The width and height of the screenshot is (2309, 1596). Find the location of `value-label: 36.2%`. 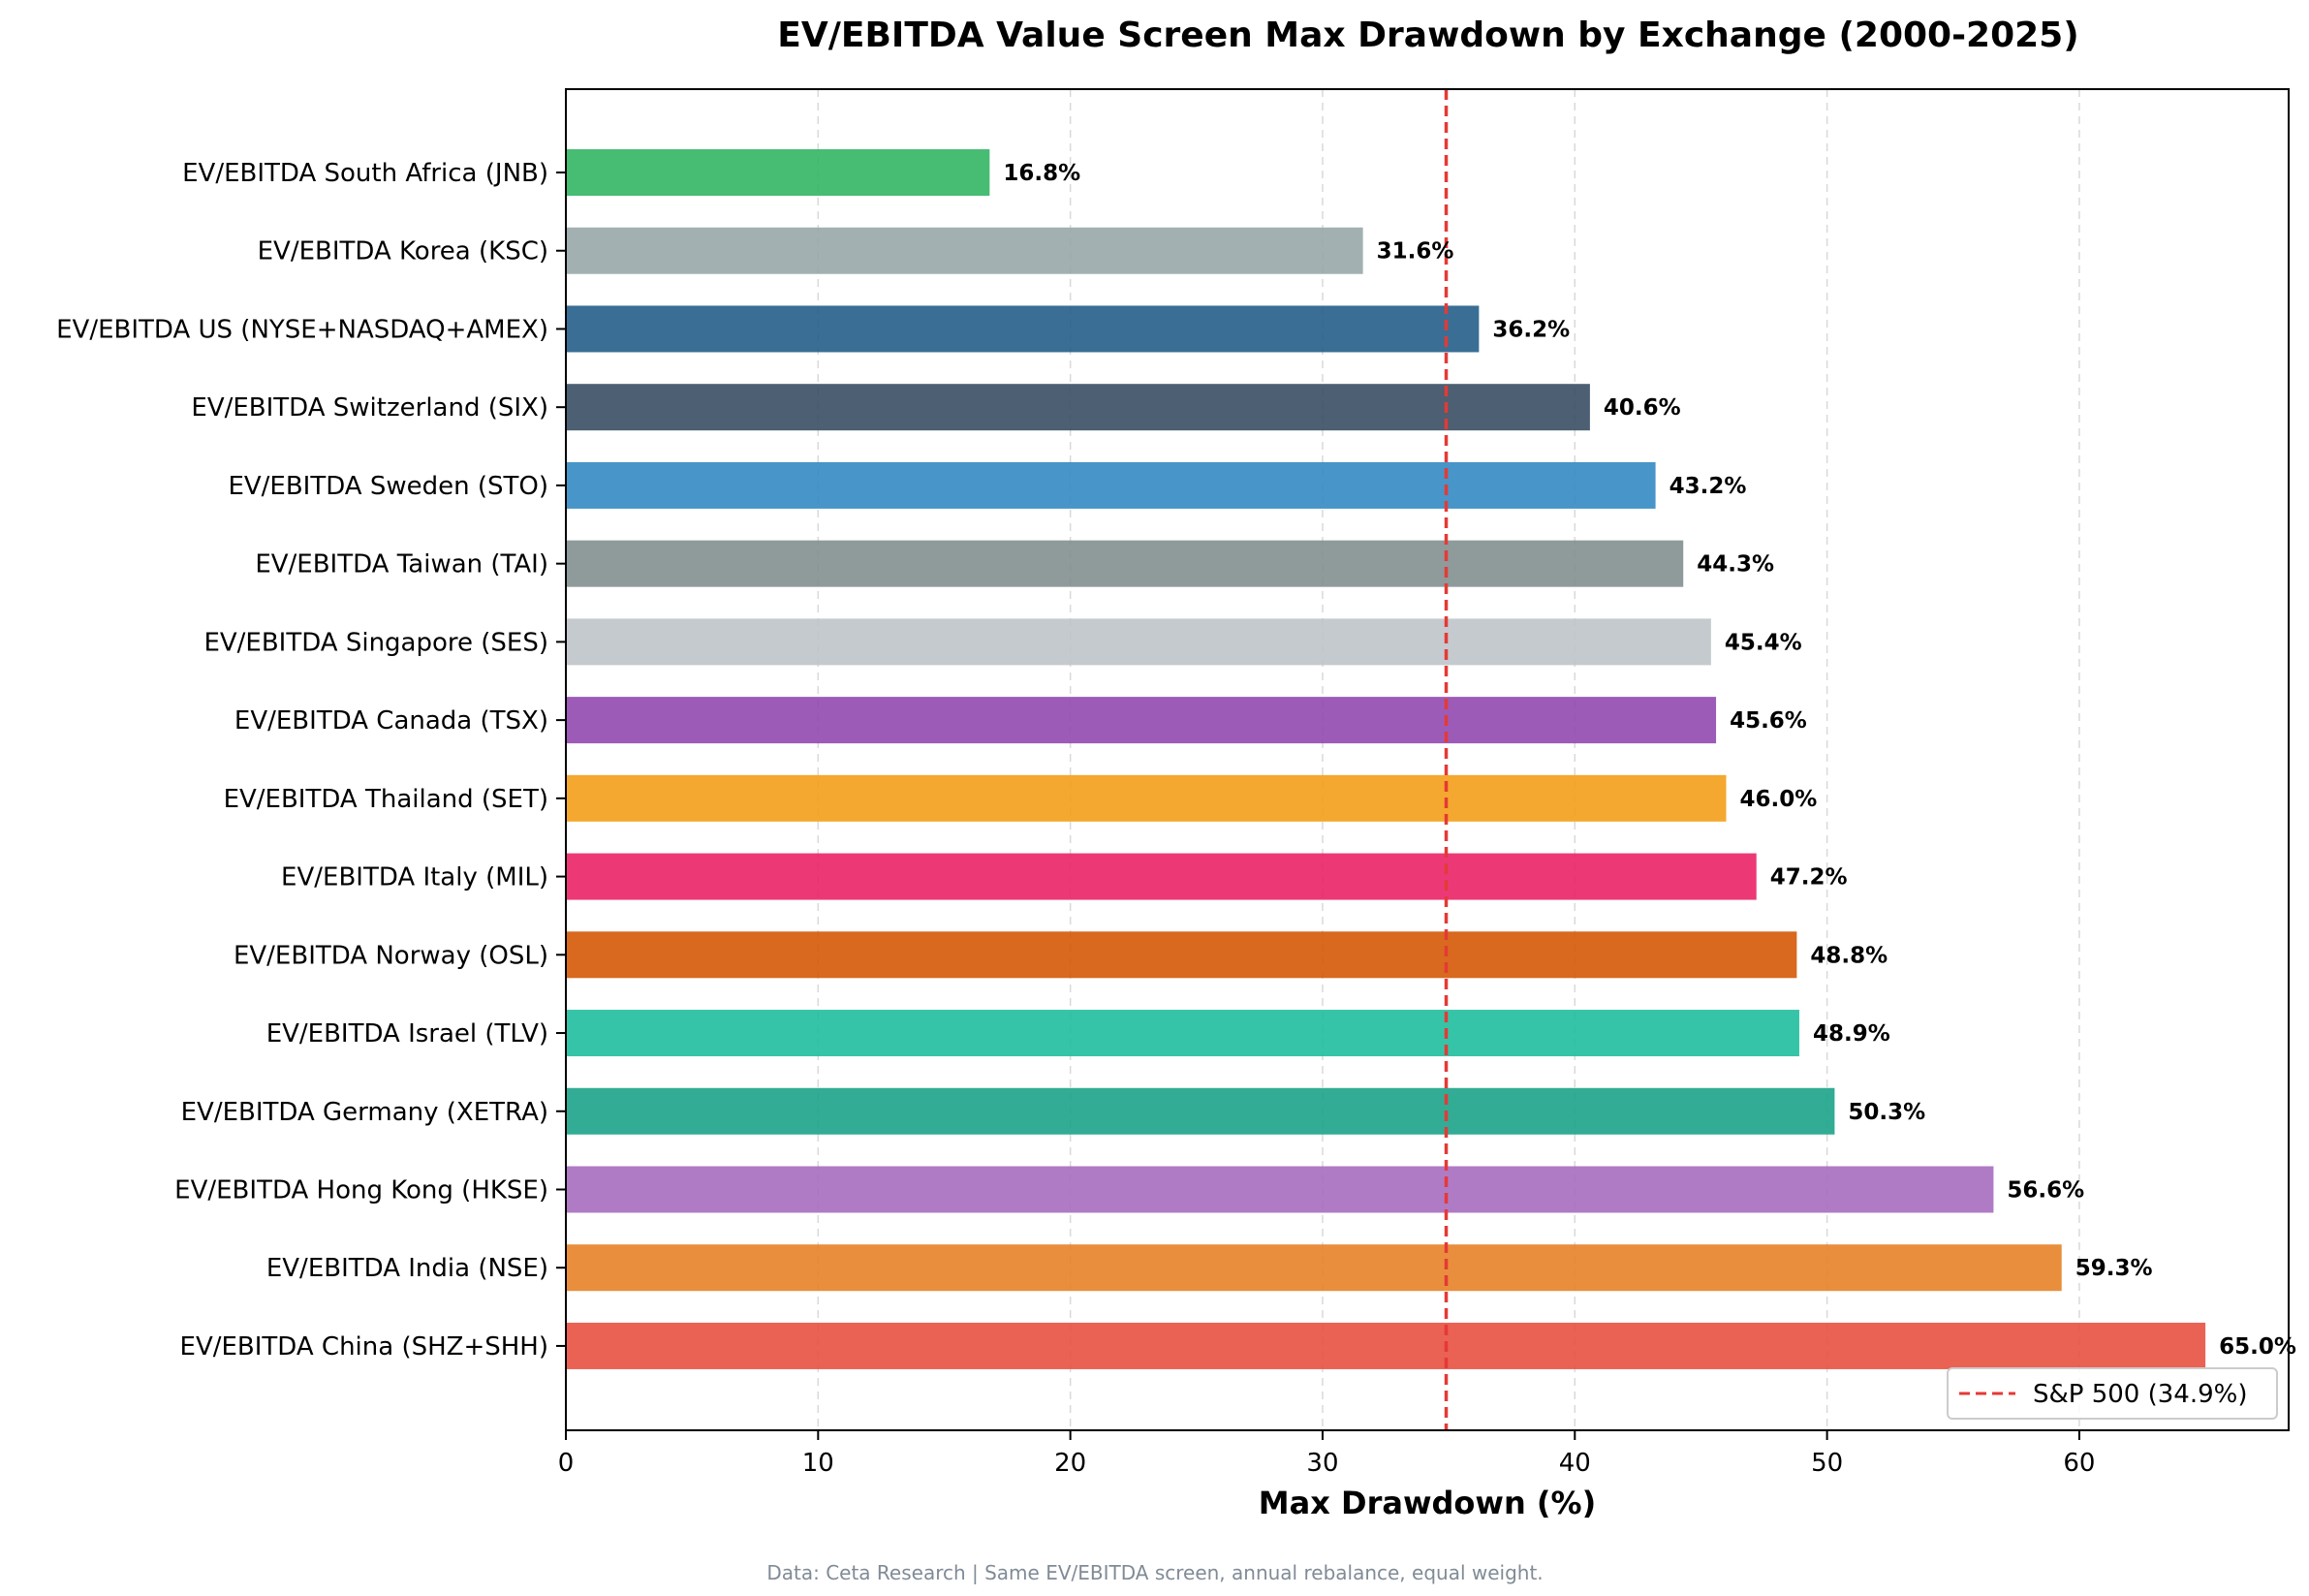

value-label: 36.2% is located at coordinates (1531, 329).